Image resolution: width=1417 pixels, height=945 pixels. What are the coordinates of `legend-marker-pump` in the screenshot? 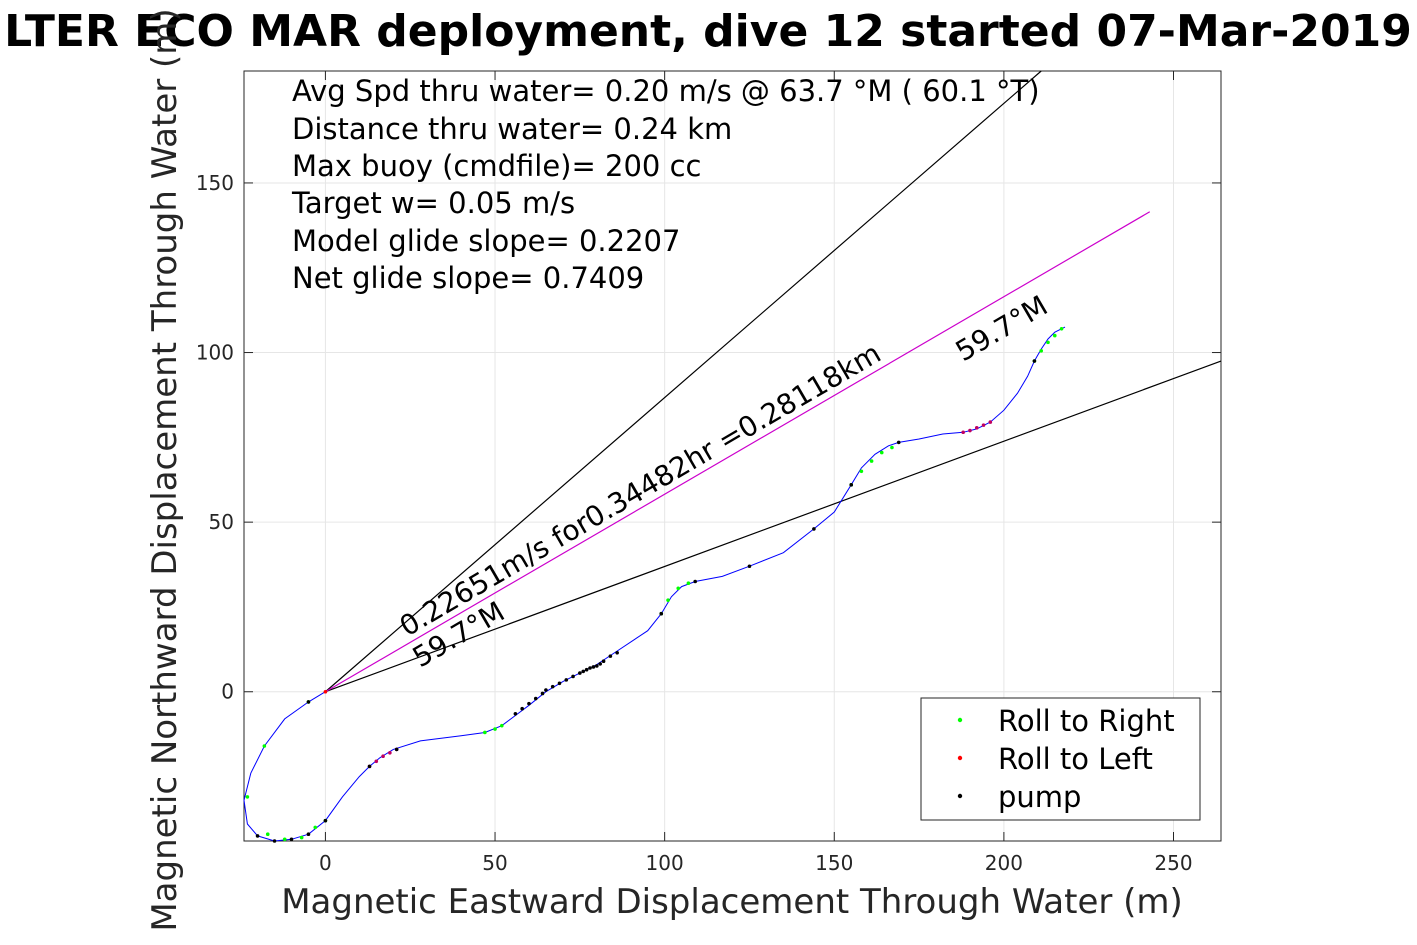 It's located at (960, 796).